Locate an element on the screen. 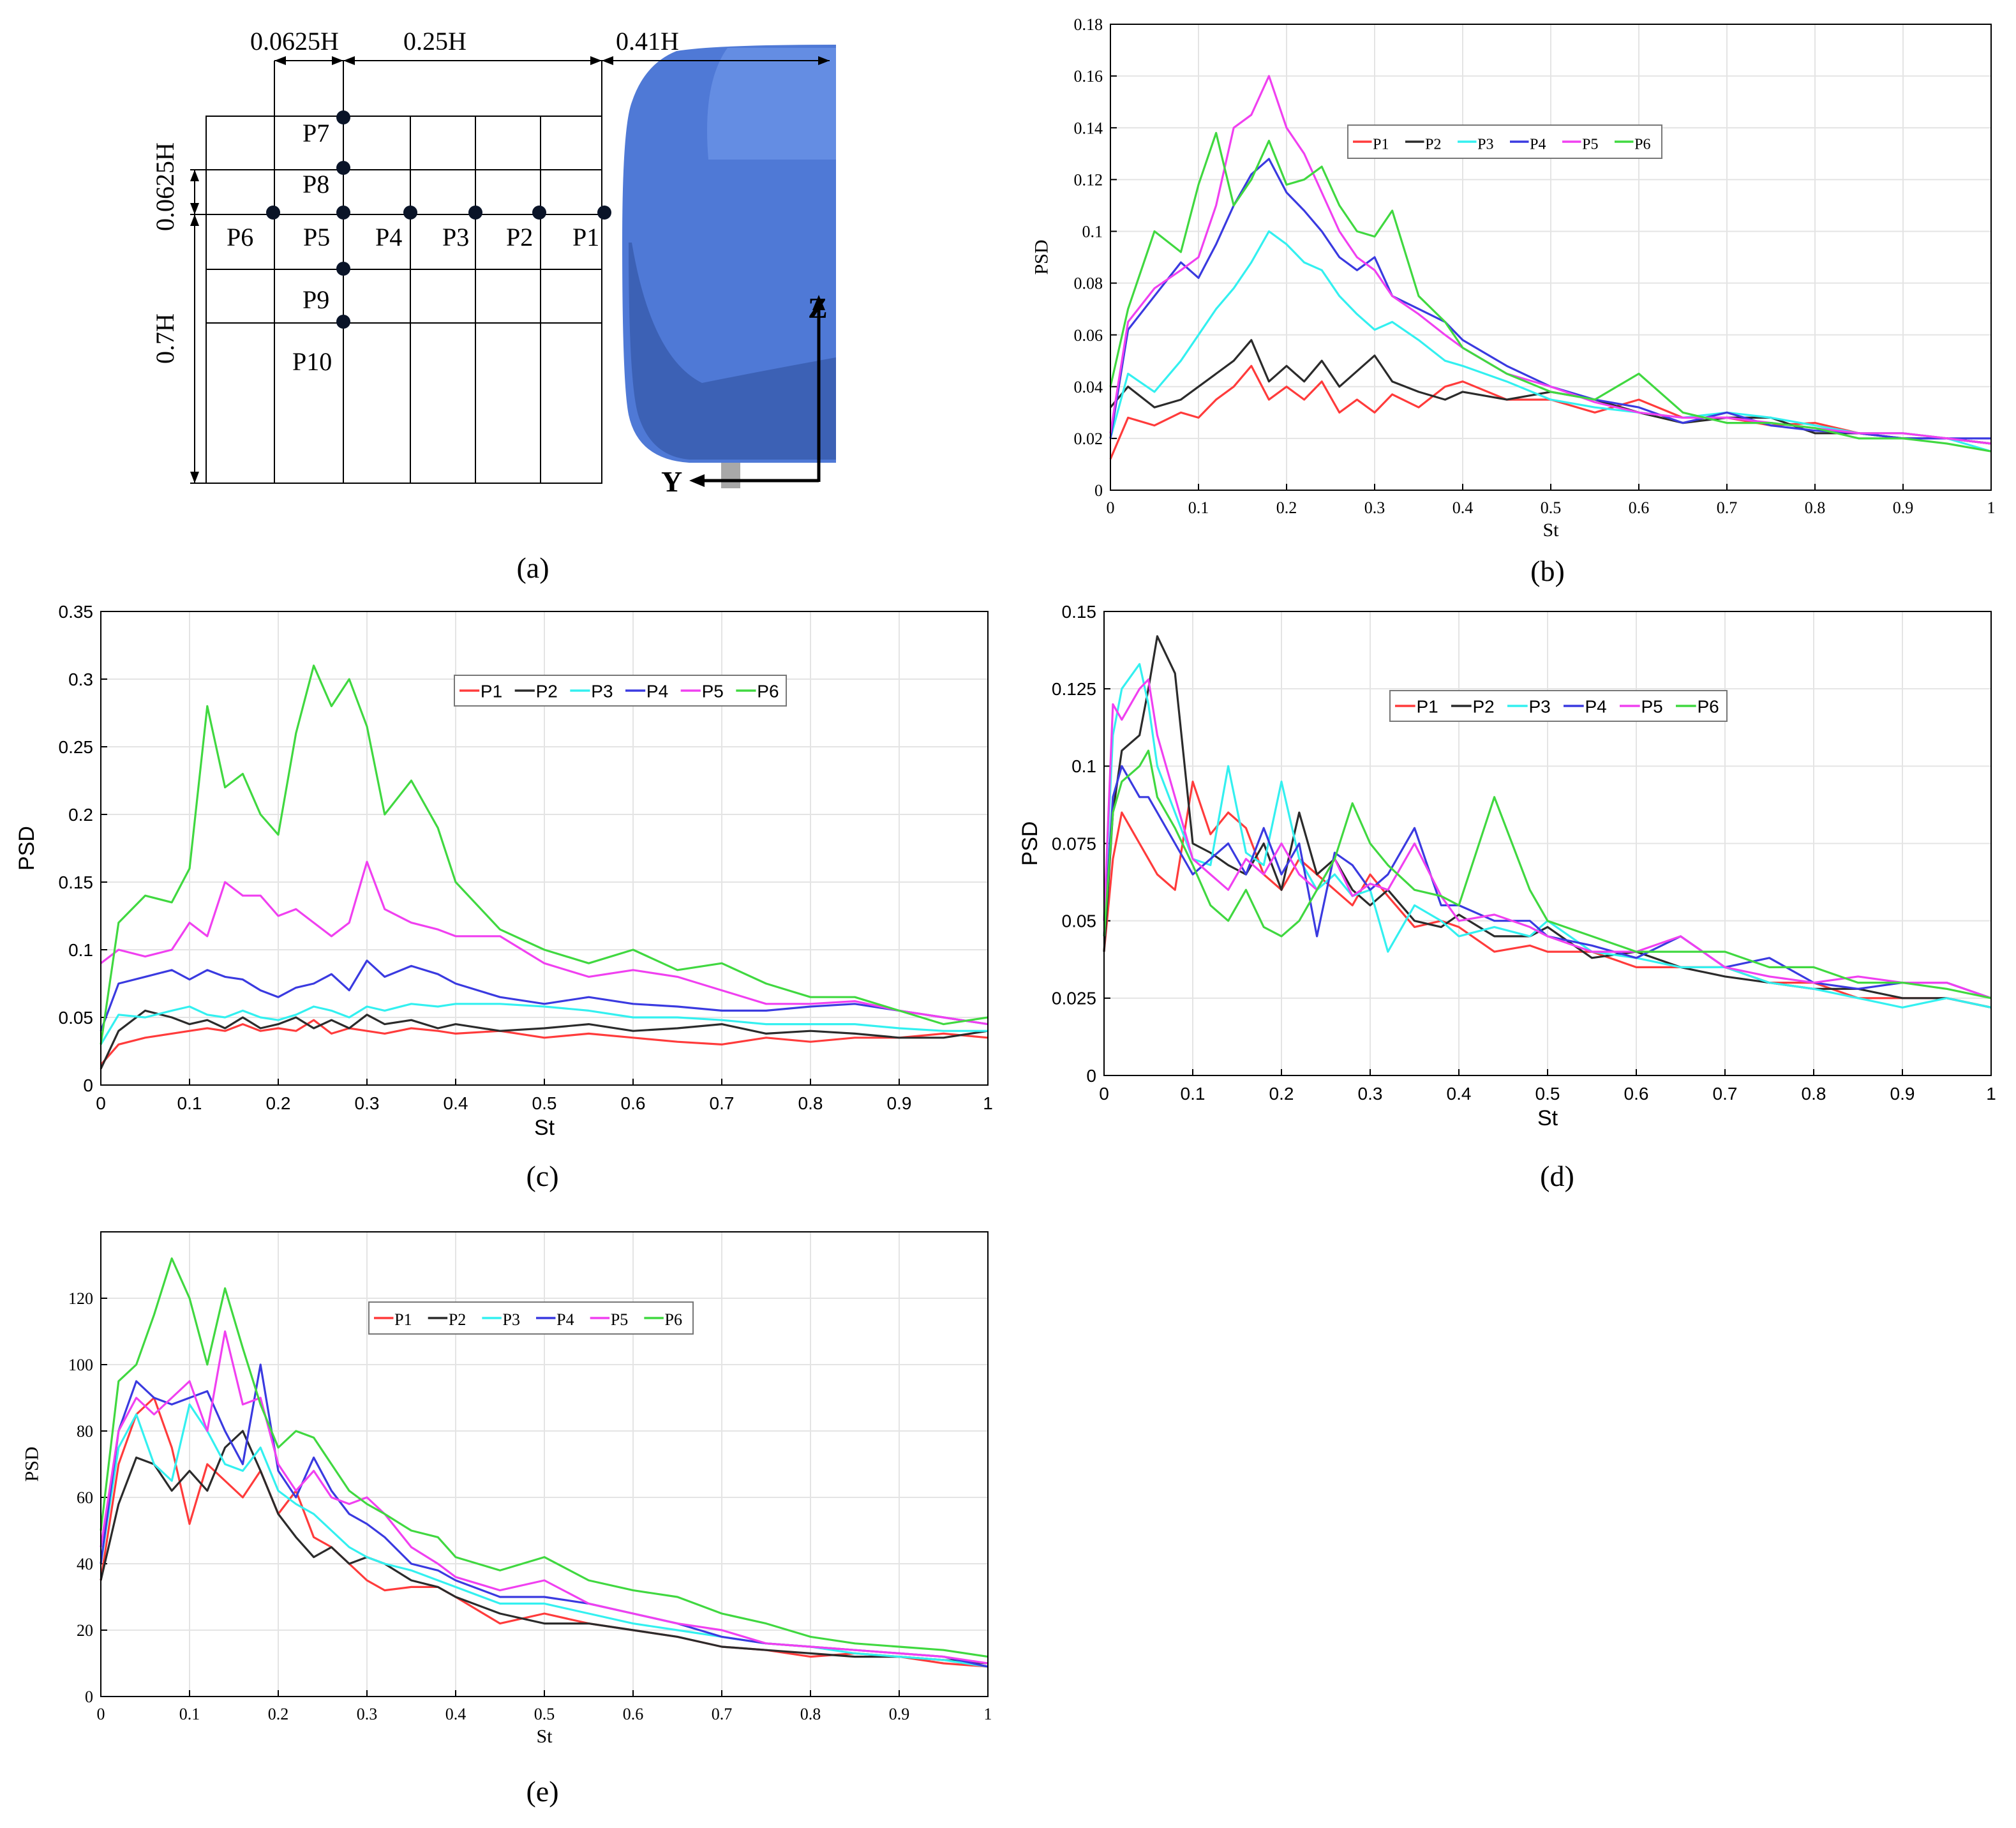  y-tick-label: 0.12 is located at coordinates (1088, 180).